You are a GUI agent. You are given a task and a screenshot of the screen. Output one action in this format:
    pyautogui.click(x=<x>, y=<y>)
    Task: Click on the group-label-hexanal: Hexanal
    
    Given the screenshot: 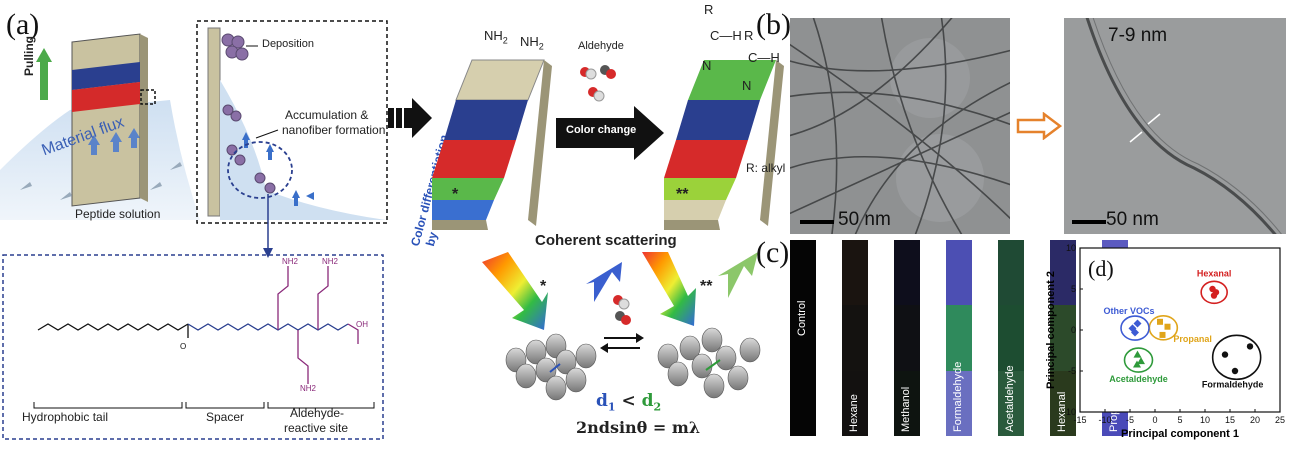 What is the action you would take?
    pyautogui.click(x=1214, y=273)
    